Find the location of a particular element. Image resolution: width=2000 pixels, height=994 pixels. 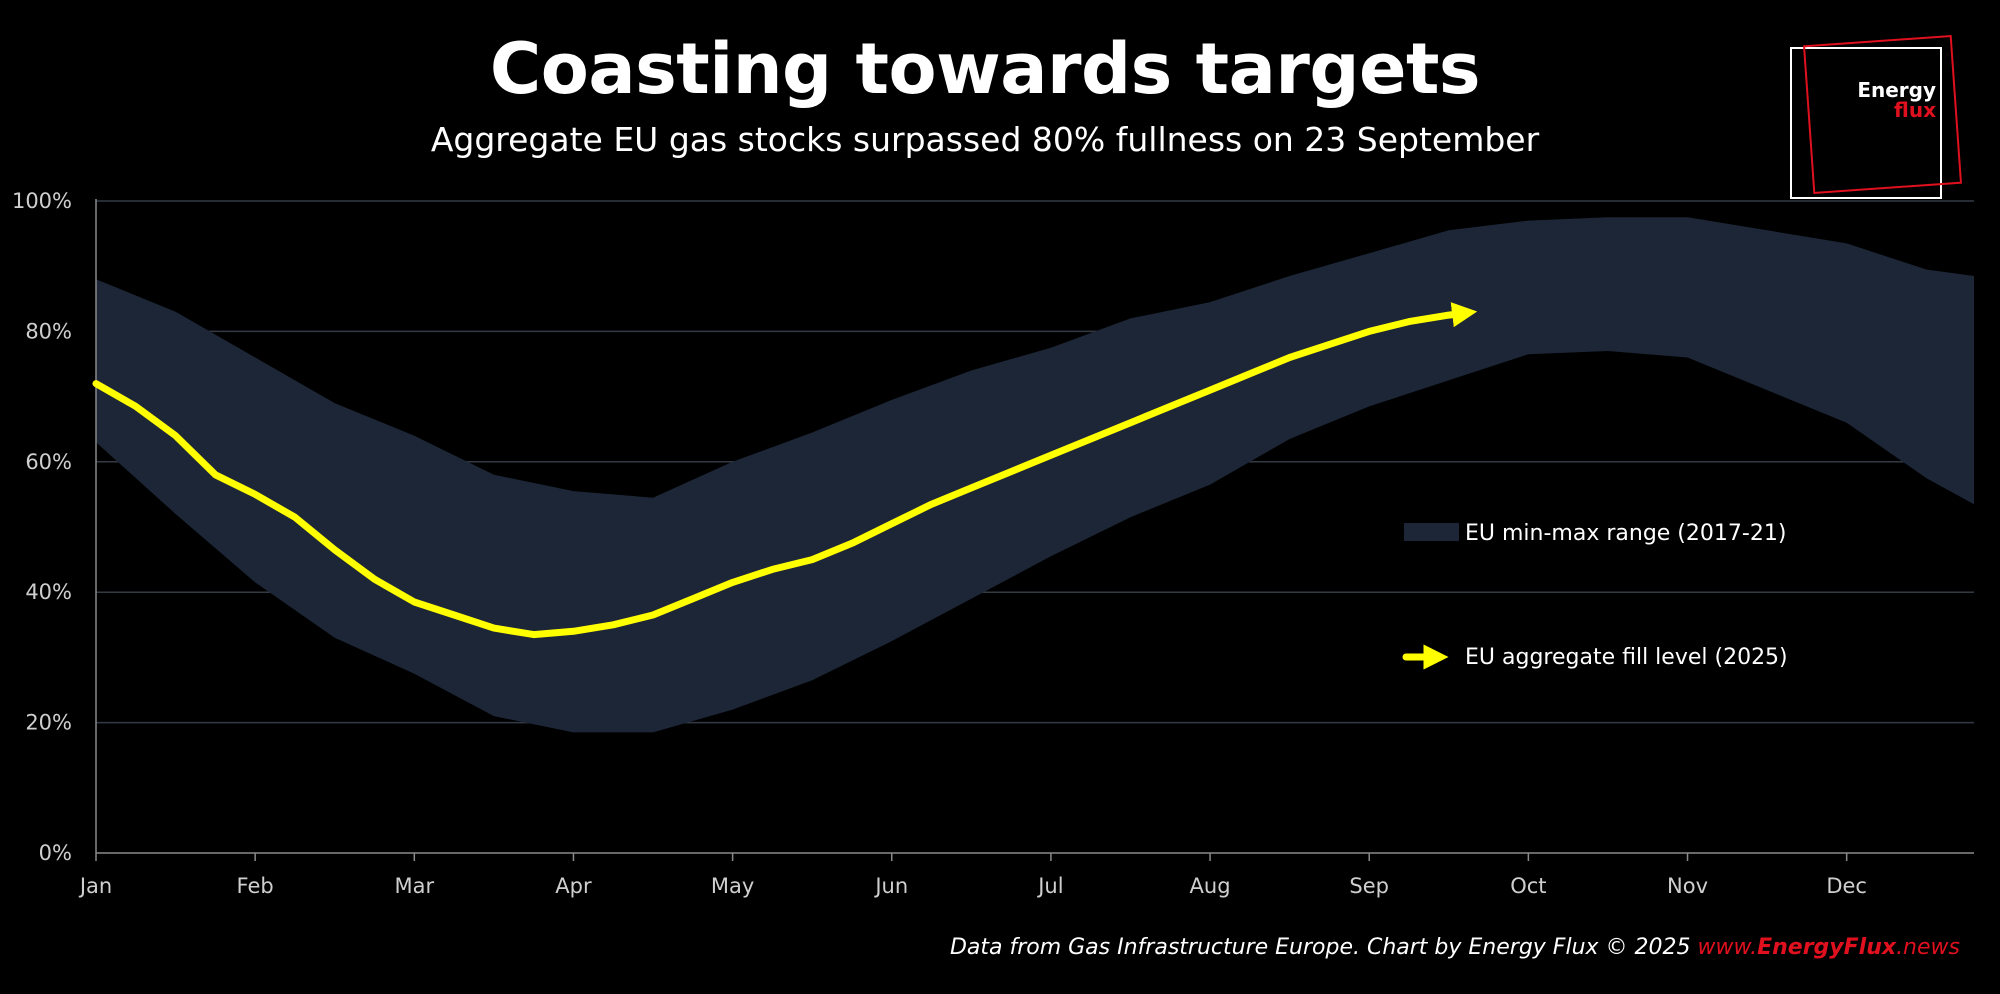

legend-line-label: EU aggregate fill level (2025) is located at coordinates (1626, 657).